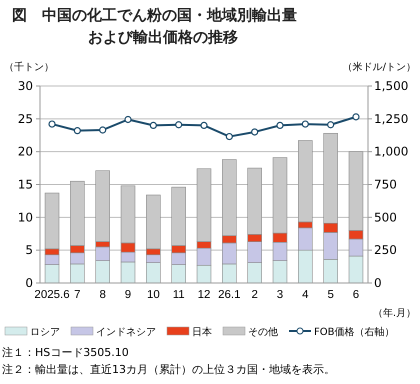 The height and width of the screenshot is (384, 420). Describe the element at coordinates (29, 250) in the screenshot. I see `y-tick-label: 5` at that location.